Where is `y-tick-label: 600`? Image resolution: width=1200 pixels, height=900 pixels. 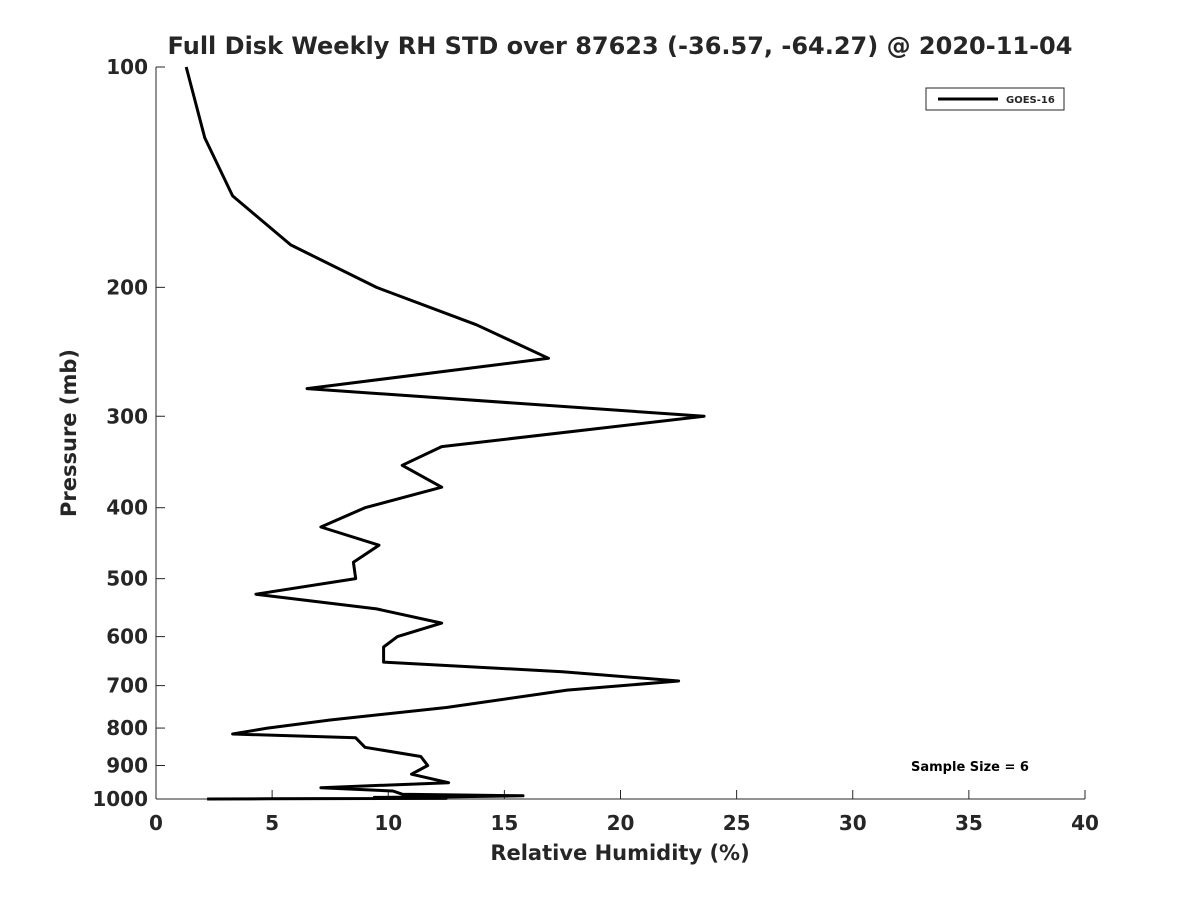 y-tick-label: 600 is located at coordinates (127, 637).